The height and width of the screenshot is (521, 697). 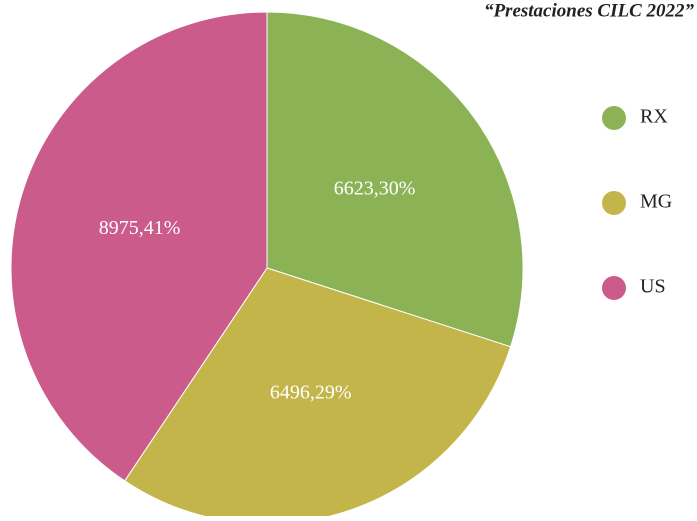 I want to click on data-label: 6623,30%, so click(x=375, y=188).